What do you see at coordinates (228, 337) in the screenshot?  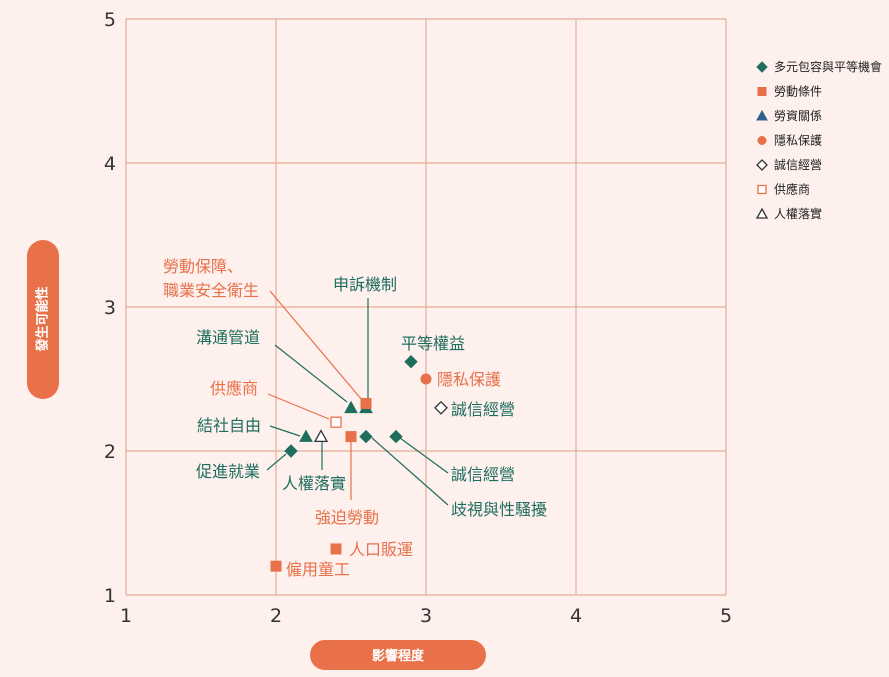 I see `point-label: 溝通管道` at bounding box center [228, 337].